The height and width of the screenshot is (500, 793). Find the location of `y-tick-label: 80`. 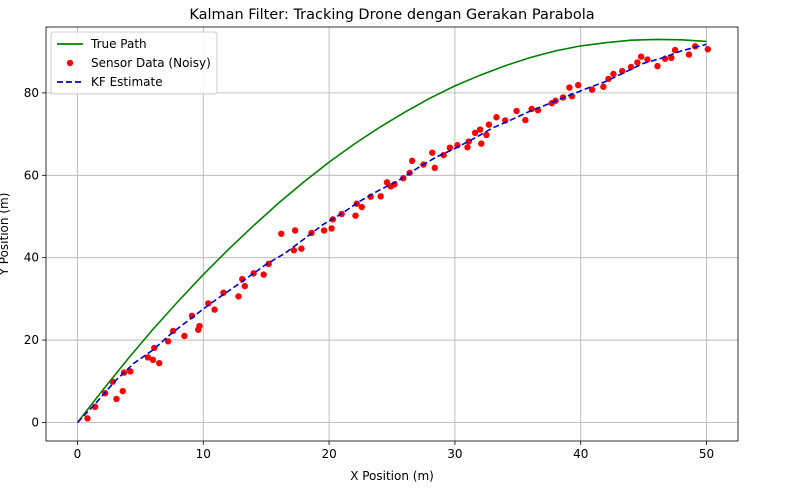

y-tick-label: 80 is located at coordinates (31, 93).